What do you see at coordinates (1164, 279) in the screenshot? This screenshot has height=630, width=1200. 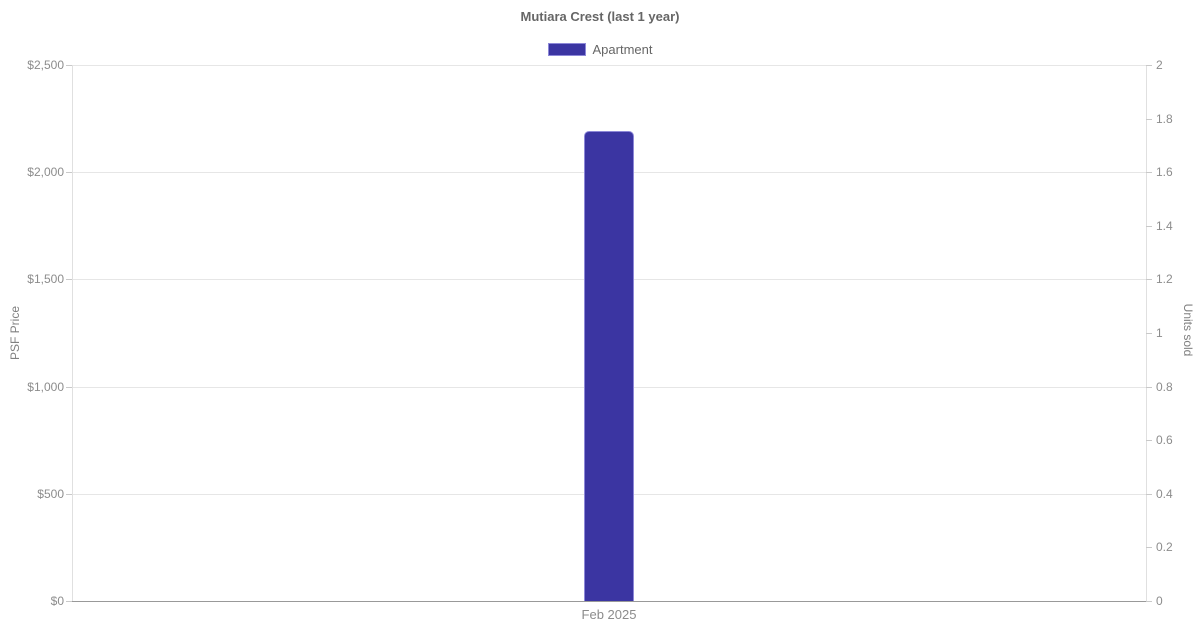 I see `y-right-tick-label: 1.2` at bounding box center [1164, 279].